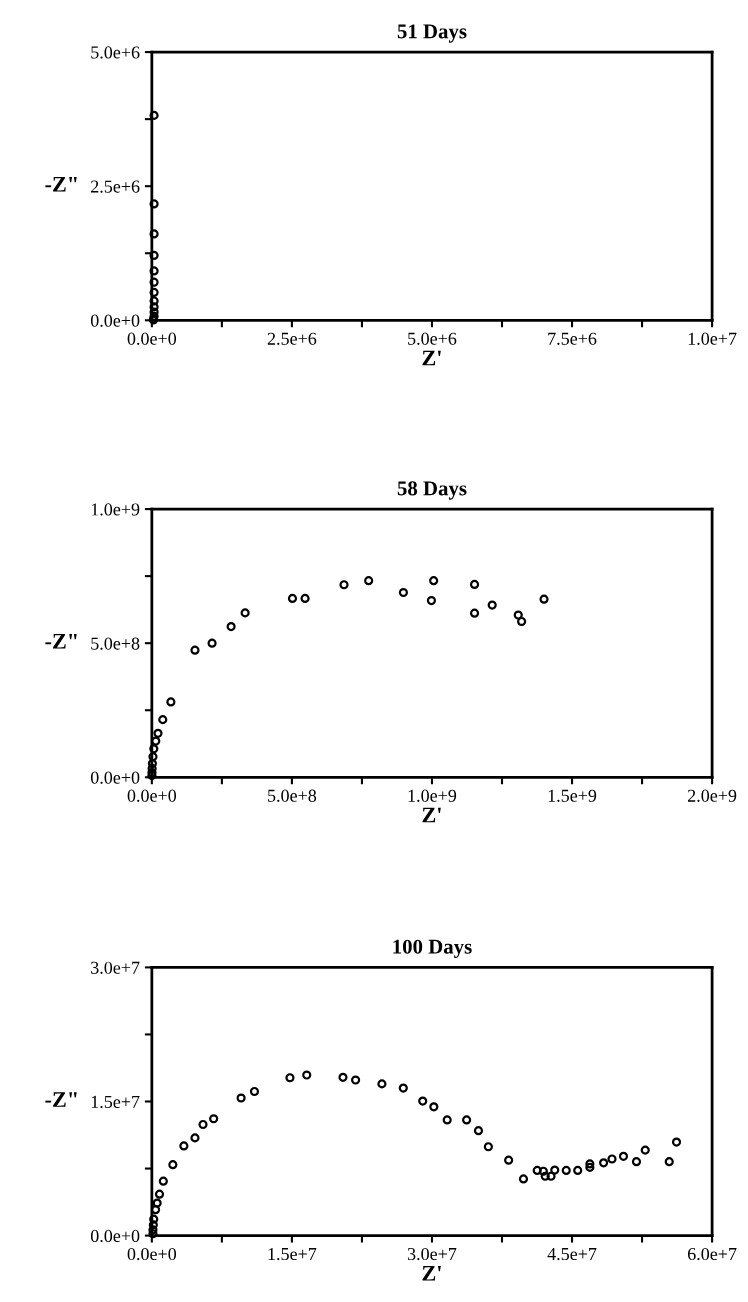 The image size is (748, 1302). Describe the element at coordinates (432, 490) in the screenshot. I see `chart-title: 58 Days` at that location.